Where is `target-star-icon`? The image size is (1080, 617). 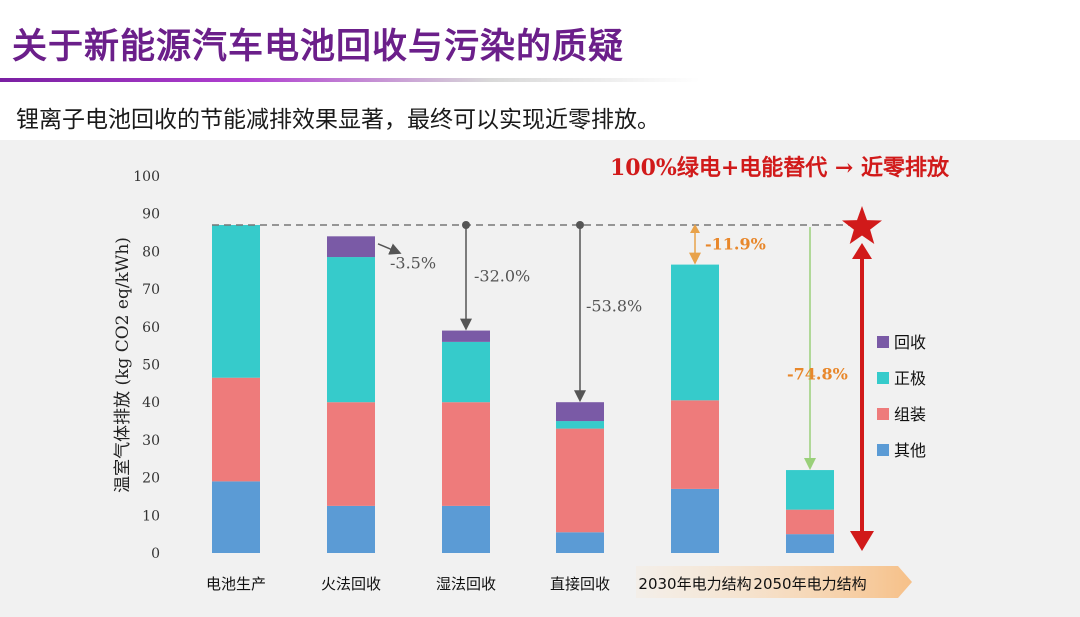 target-star-icon is located at coordinates (862, 225).